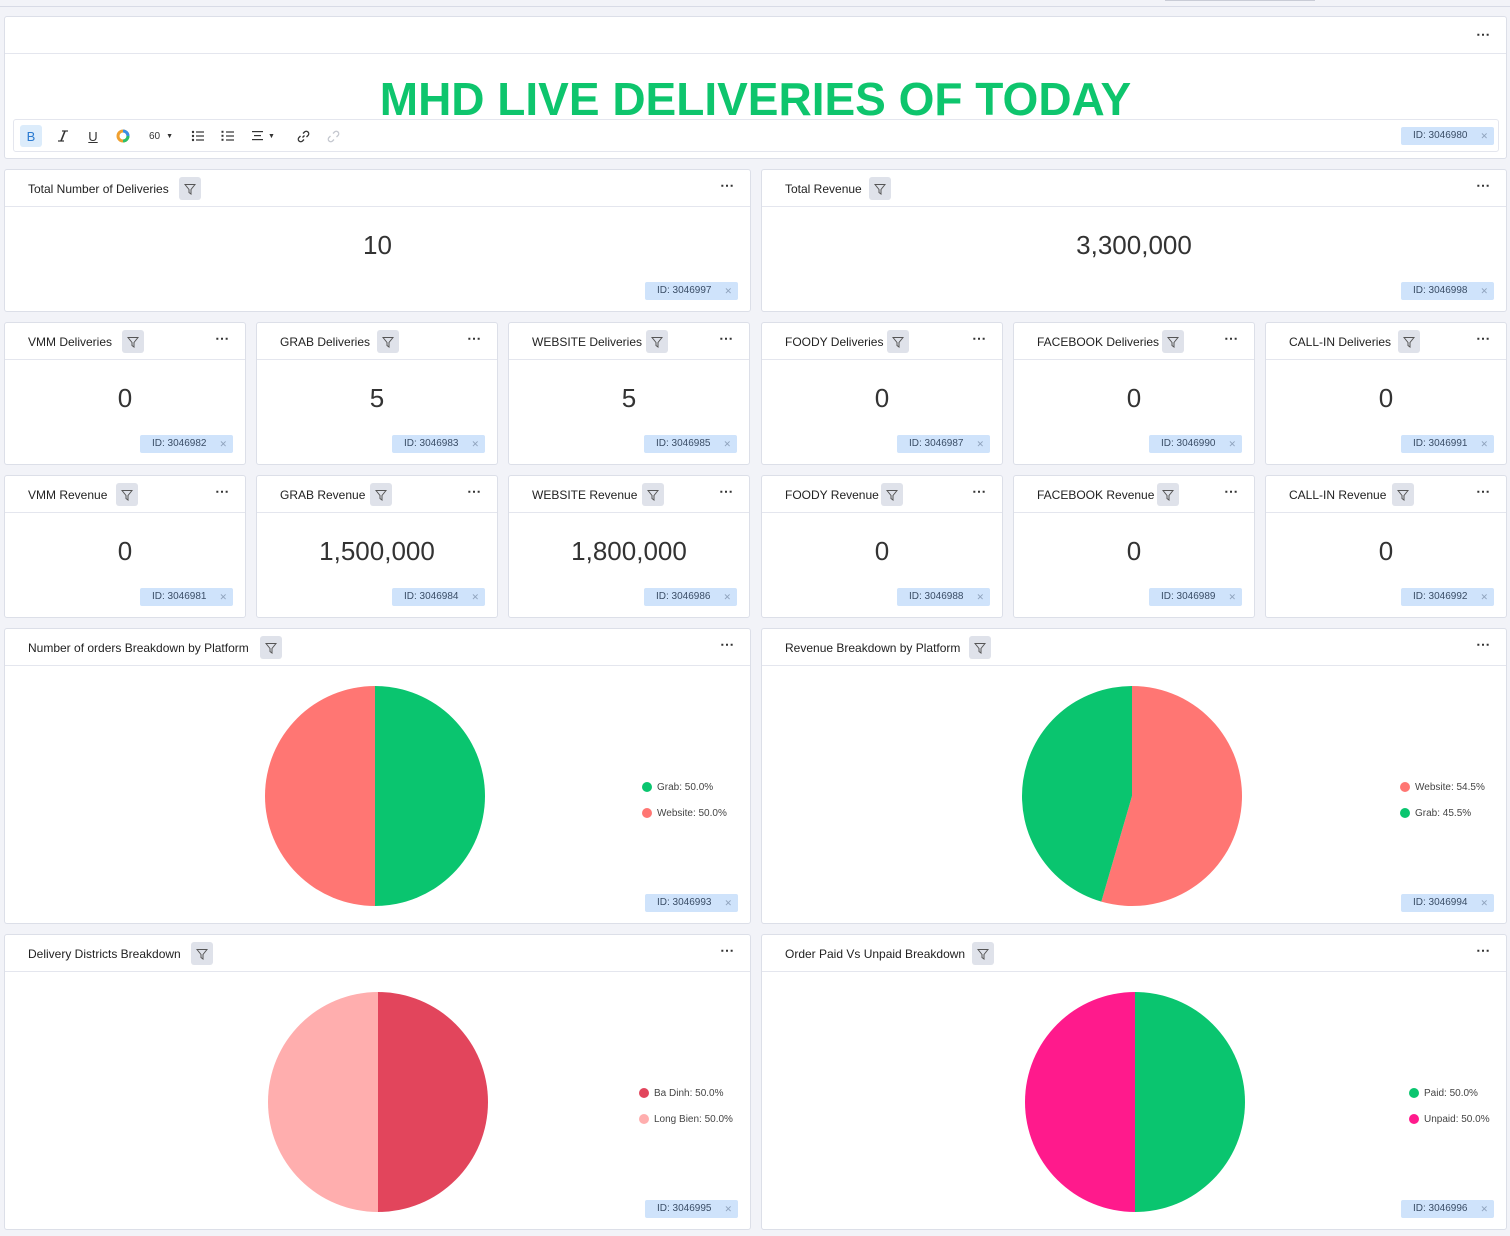 The height and width of the screenshot is (1236, 1510). I want to click on metric-value: 0, so click(882, 551).